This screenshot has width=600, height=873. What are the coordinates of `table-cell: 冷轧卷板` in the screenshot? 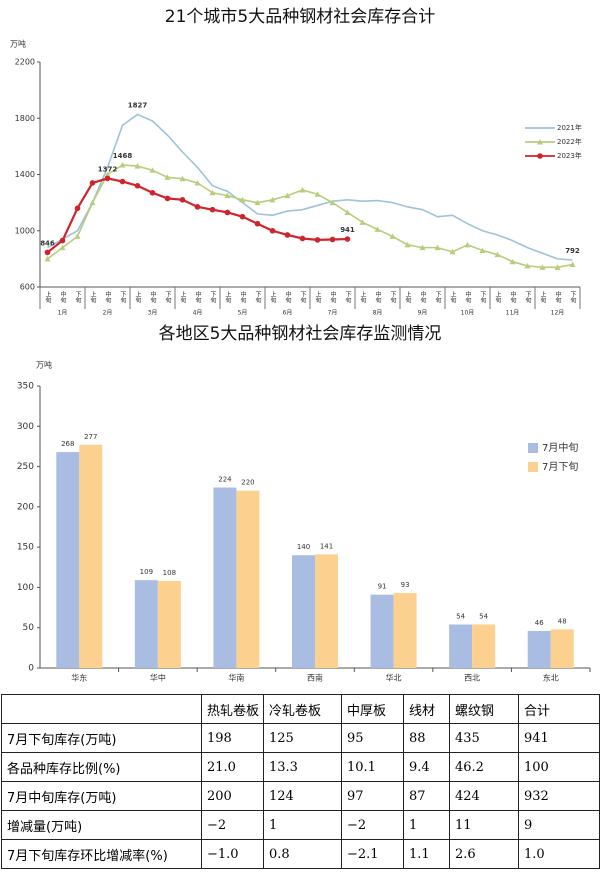 It's located at (302, 709).